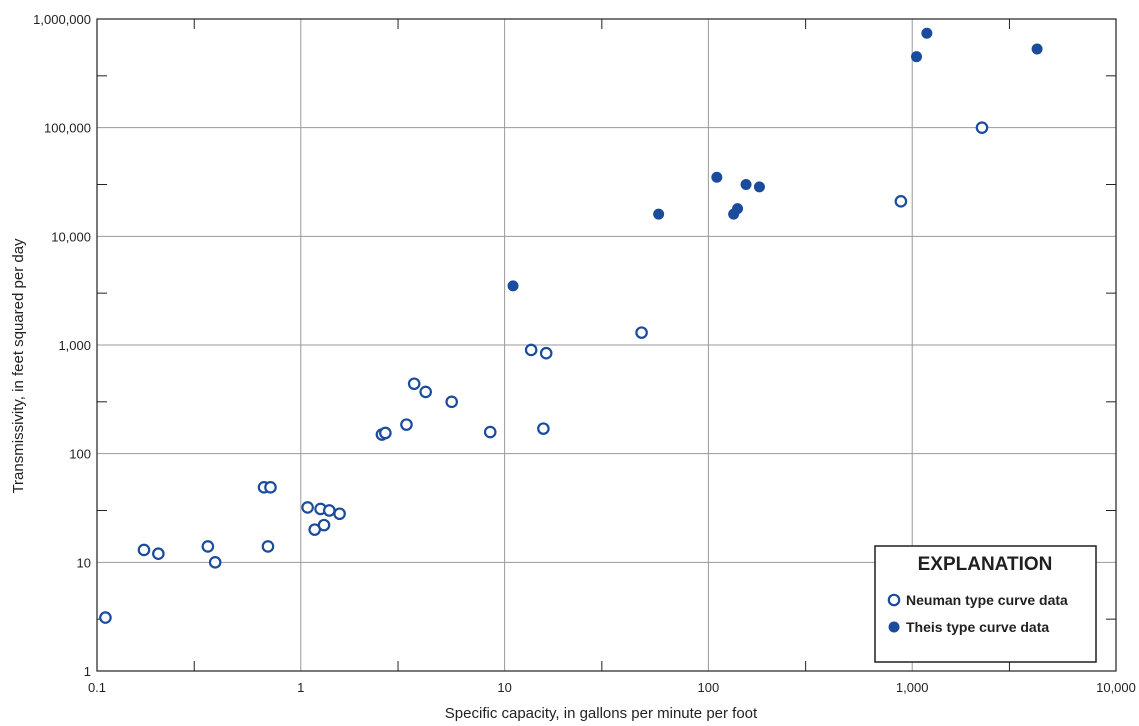 The width and height of the screenshot is (1139, 726). Describe the element at coordinates (62, 19) in the screenshot. I see `y-tick-label: 1,000,000` at that location.